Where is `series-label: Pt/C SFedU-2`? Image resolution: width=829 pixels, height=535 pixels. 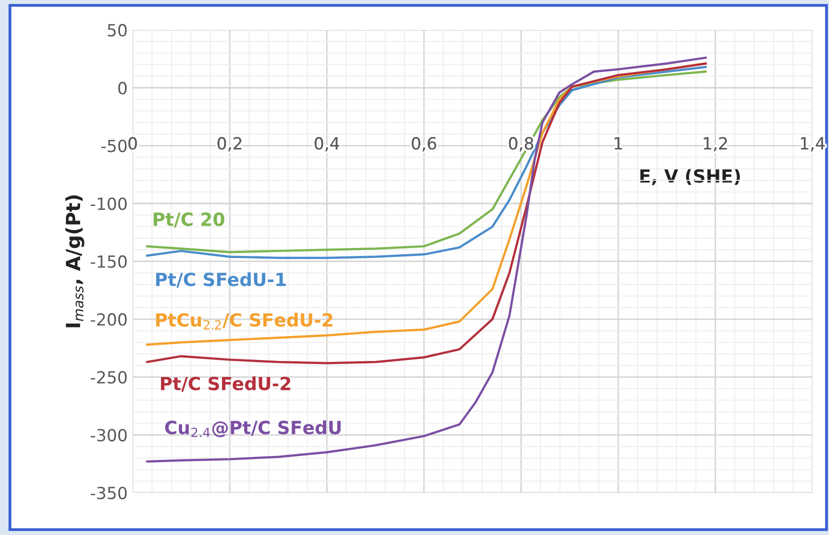
series-label: Pt/C SFedU-2 is located at coordinates (225, 384).